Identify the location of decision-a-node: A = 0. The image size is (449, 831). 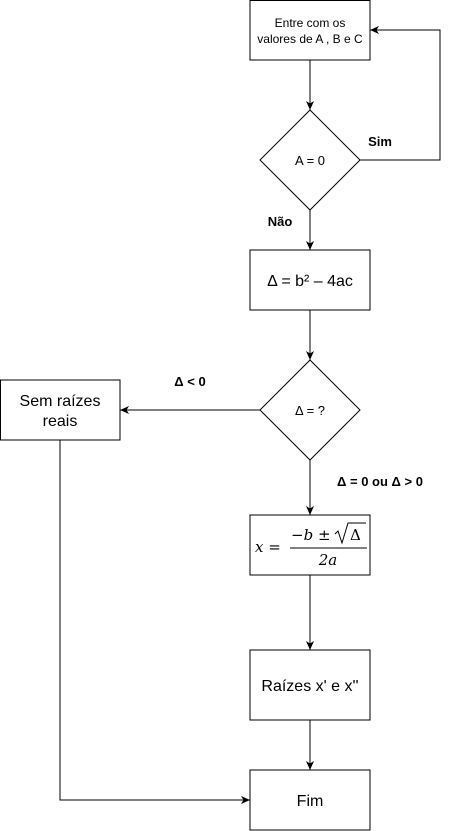
(310, 160).